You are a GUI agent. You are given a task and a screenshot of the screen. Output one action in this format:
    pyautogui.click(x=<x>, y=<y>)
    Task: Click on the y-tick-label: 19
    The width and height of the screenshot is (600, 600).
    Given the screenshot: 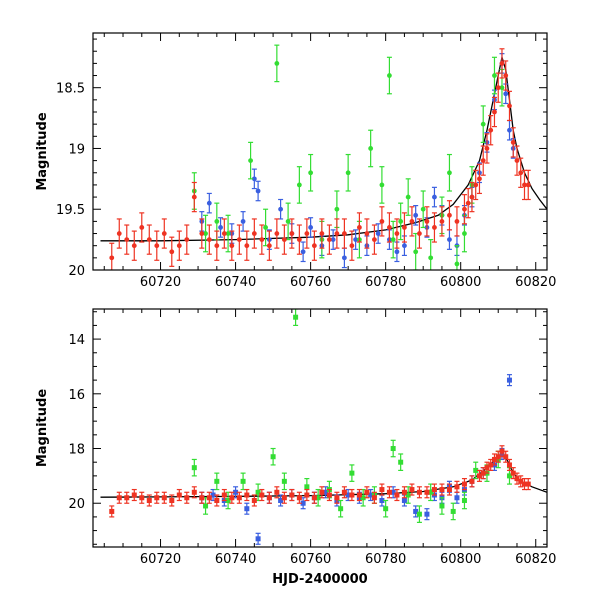 What is the action you would take?
    pyautogui.click(x=76, y=149)
    